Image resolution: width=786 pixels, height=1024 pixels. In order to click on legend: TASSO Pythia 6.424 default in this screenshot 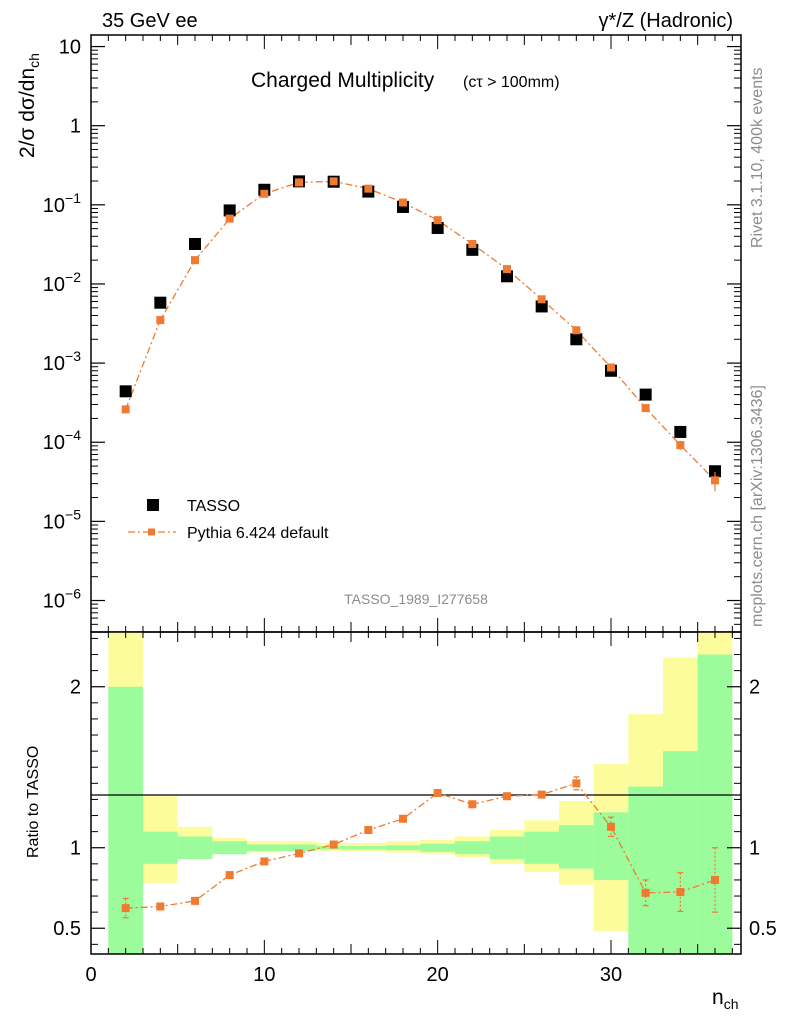, I will do `click(228, 520)`.